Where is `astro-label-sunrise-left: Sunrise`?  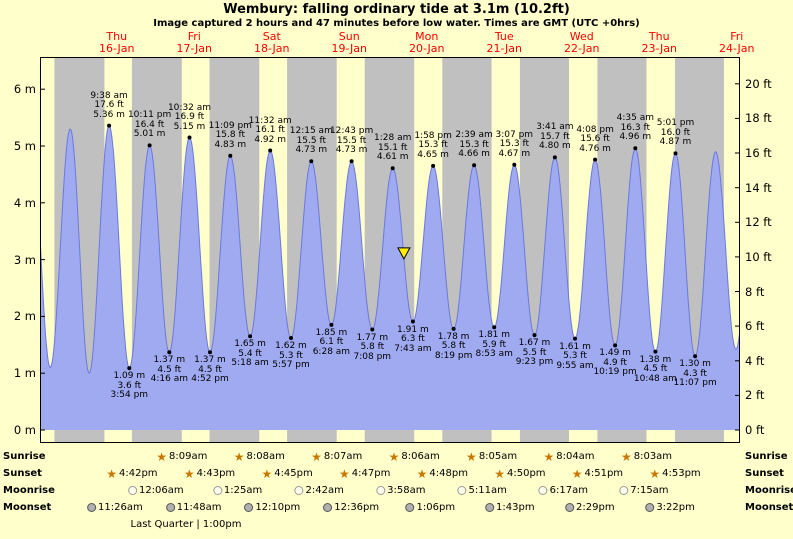
astro-label-sunrise-left: Sunrise is located at coordinates (24, 456).